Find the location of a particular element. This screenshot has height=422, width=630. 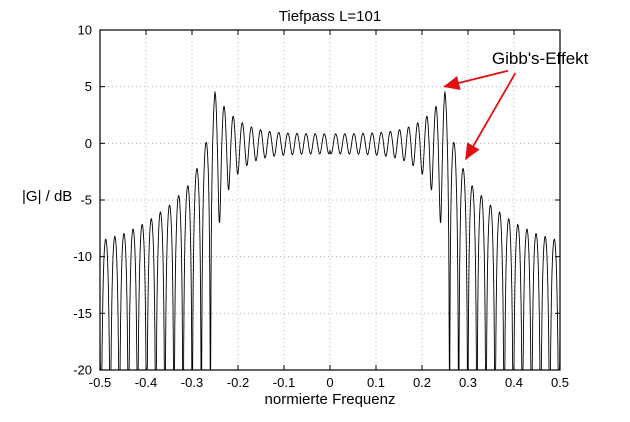

x-tick-label: 0.3 is located at coordinates (468, 382).